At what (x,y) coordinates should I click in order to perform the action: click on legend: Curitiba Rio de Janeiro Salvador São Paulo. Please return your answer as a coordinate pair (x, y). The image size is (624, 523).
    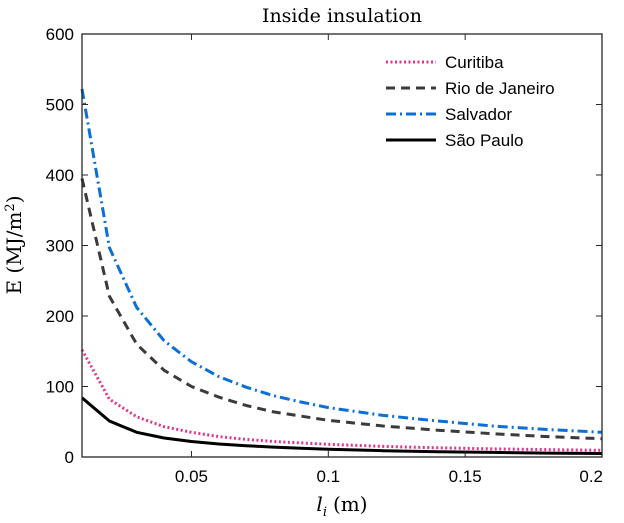
    Looking at the image, I should click on (470, 101).